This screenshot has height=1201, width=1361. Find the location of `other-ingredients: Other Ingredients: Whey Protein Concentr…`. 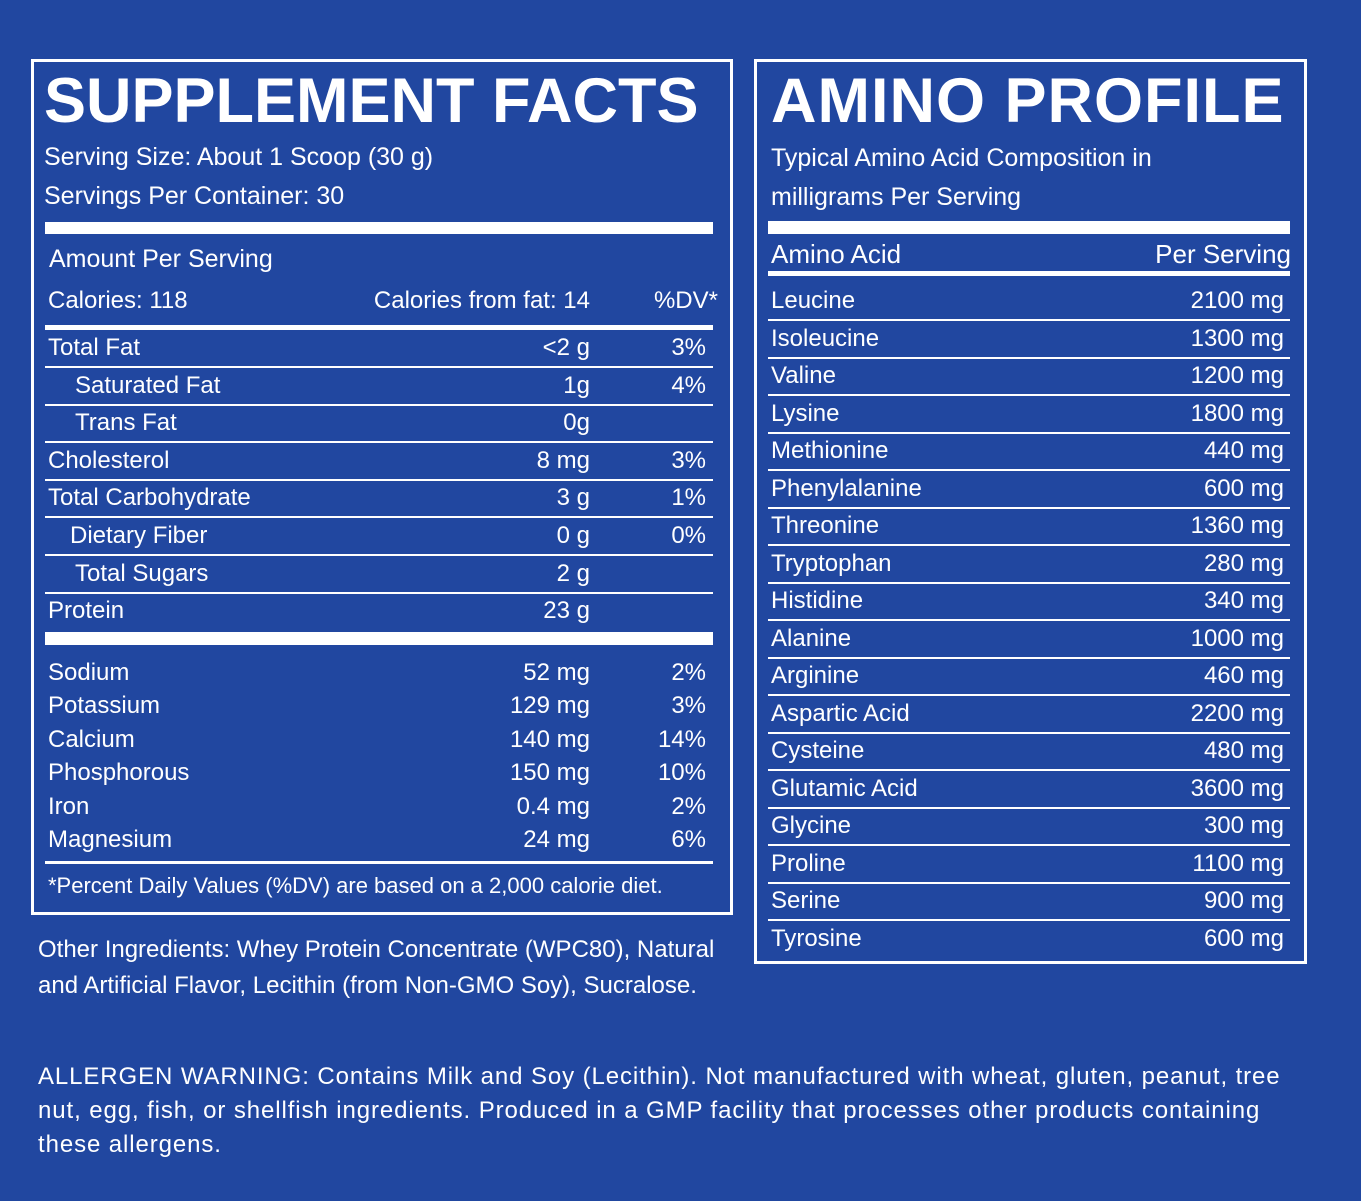

other-ingredients: Other Ingredients: Whey Protein Concentr… is located at coordinates (376, 967).